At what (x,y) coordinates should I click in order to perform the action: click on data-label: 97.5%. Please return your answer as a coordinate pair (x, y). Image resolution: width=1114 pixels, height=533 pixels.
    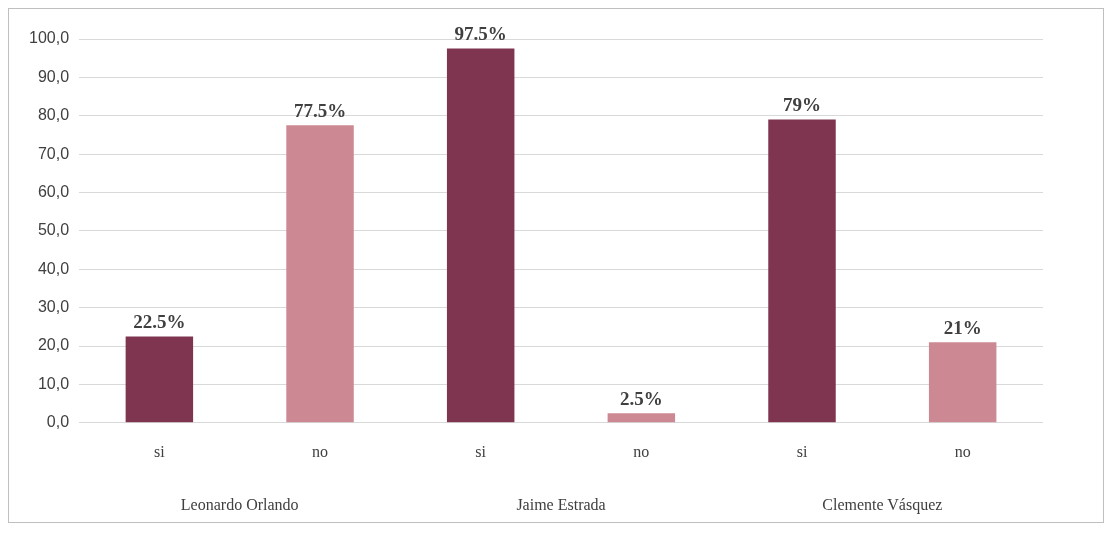
    Looking at the image, I should click on (480, 33).